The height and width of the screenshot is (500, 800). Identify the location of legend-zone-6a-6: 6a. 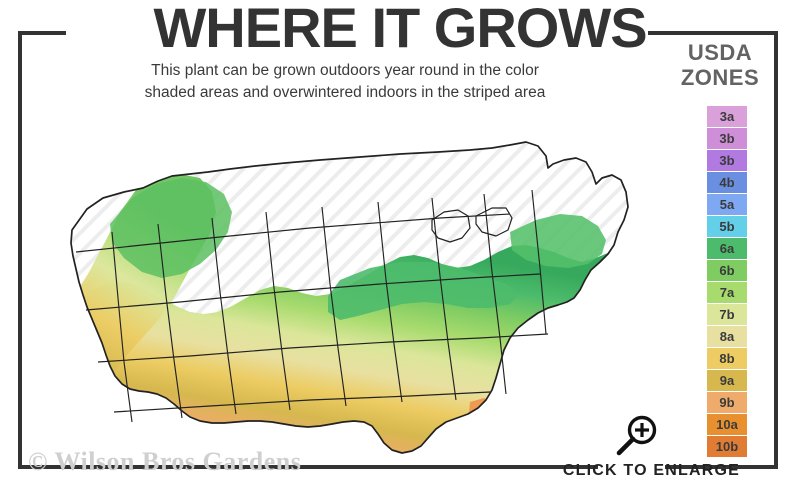
(727, 249).